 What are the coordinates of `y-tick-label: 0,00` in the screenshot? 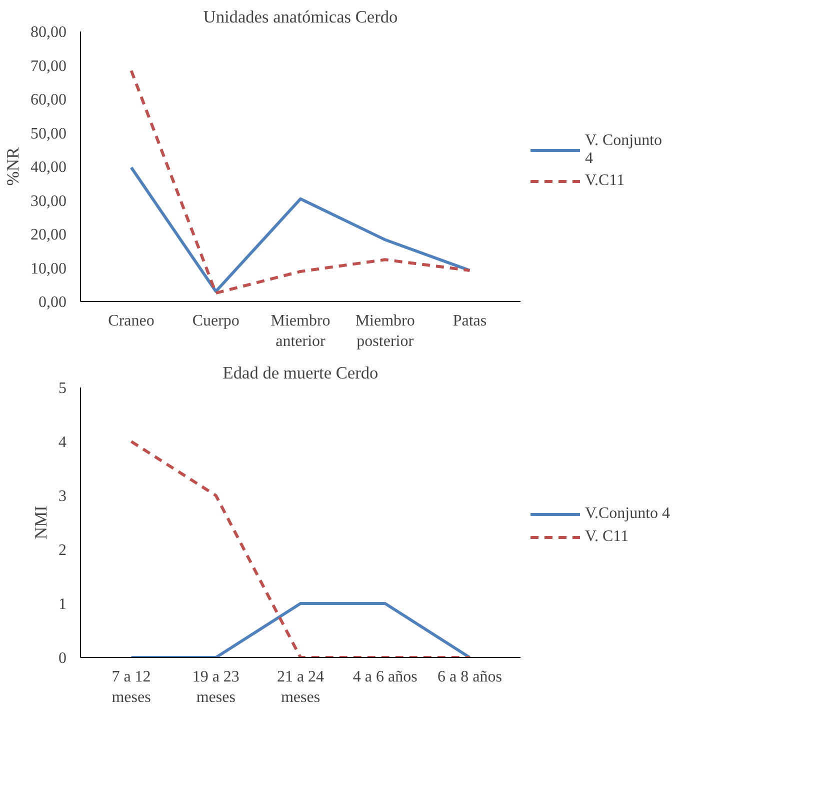 It's located at (52, 302).